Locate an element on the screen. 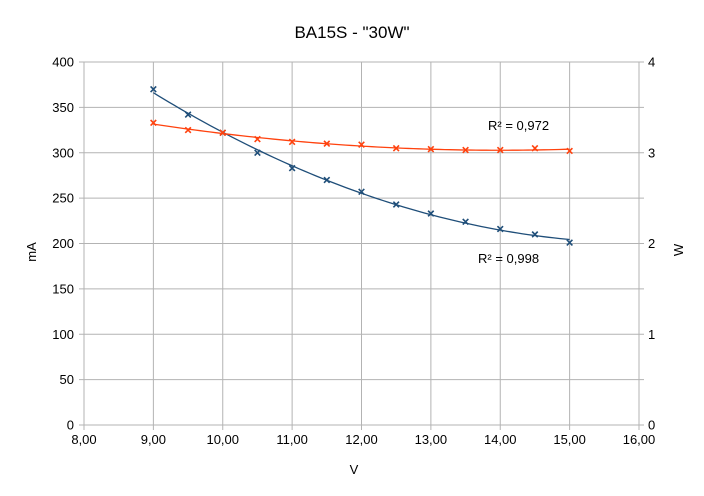 The height and width of the screenshot is (496, 704). x-tick-label: 8,00 is located at coordinates (83, 439).